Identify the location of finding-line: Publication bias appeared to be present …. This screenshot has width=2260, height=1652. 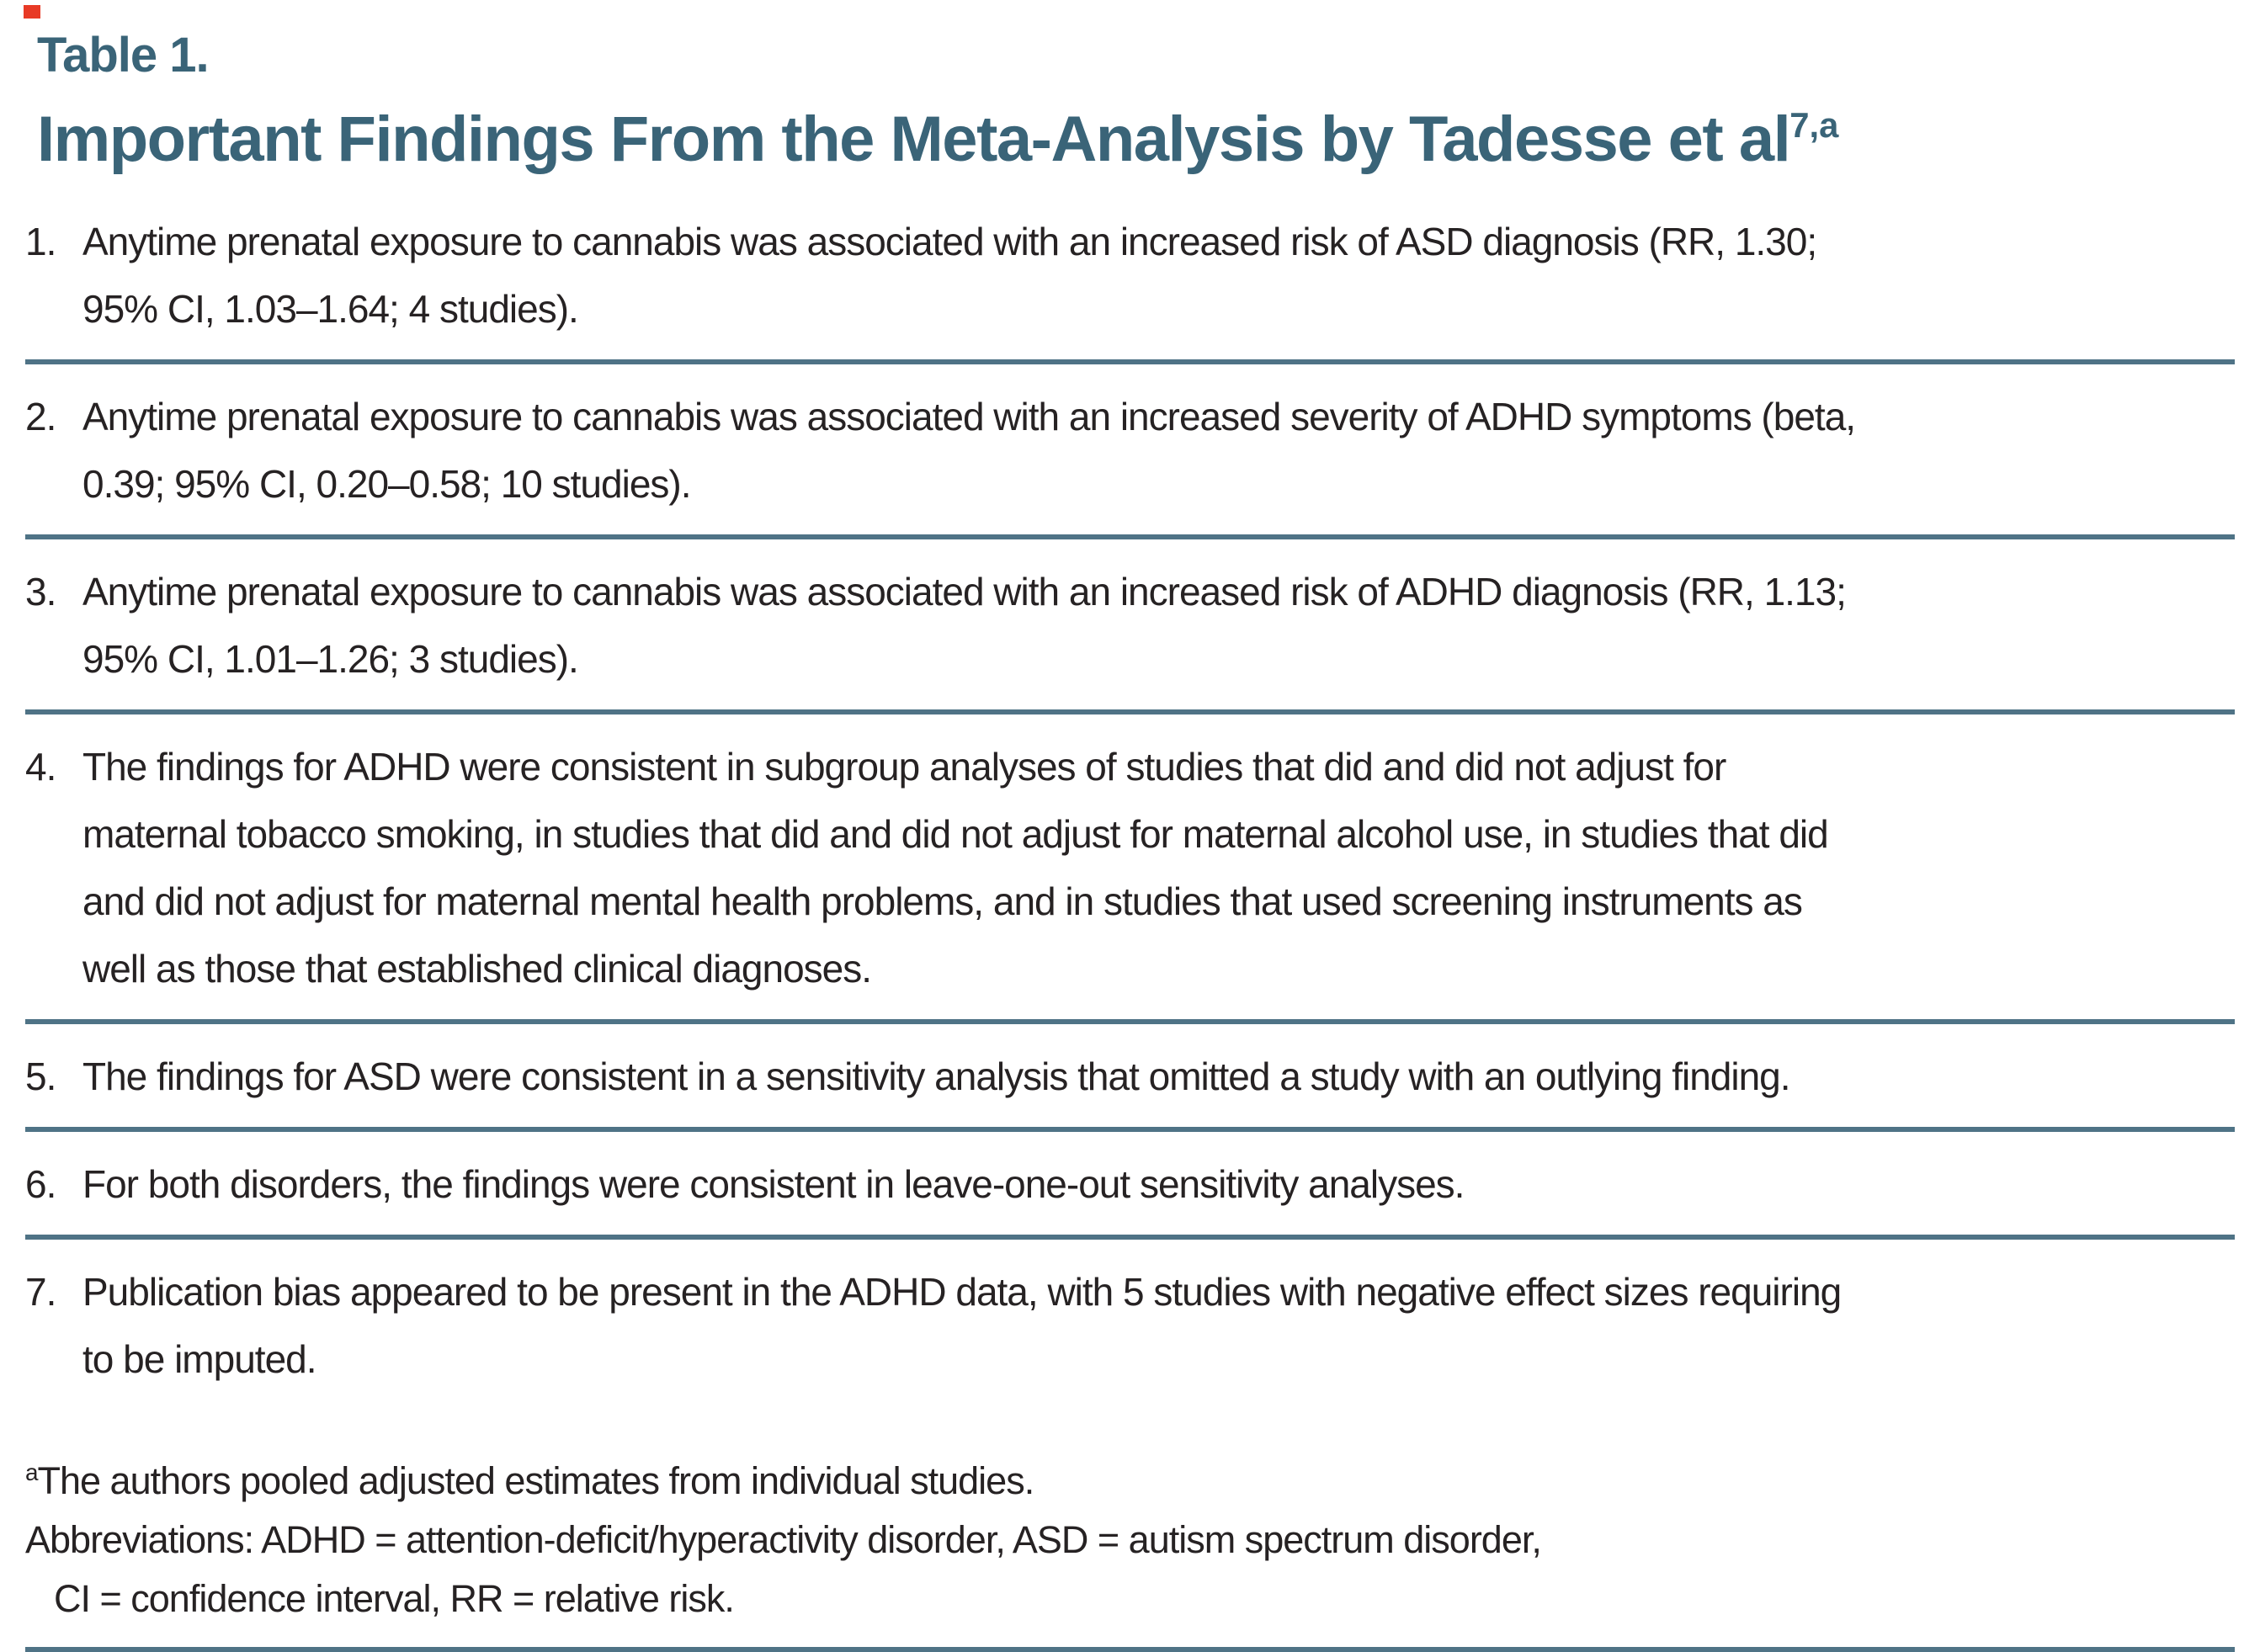
(962, 1292).